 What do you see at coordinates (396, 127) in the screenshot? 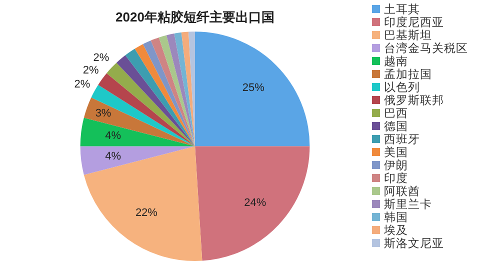
I see `legend-label: 德国` at bounding box center [396, 127].